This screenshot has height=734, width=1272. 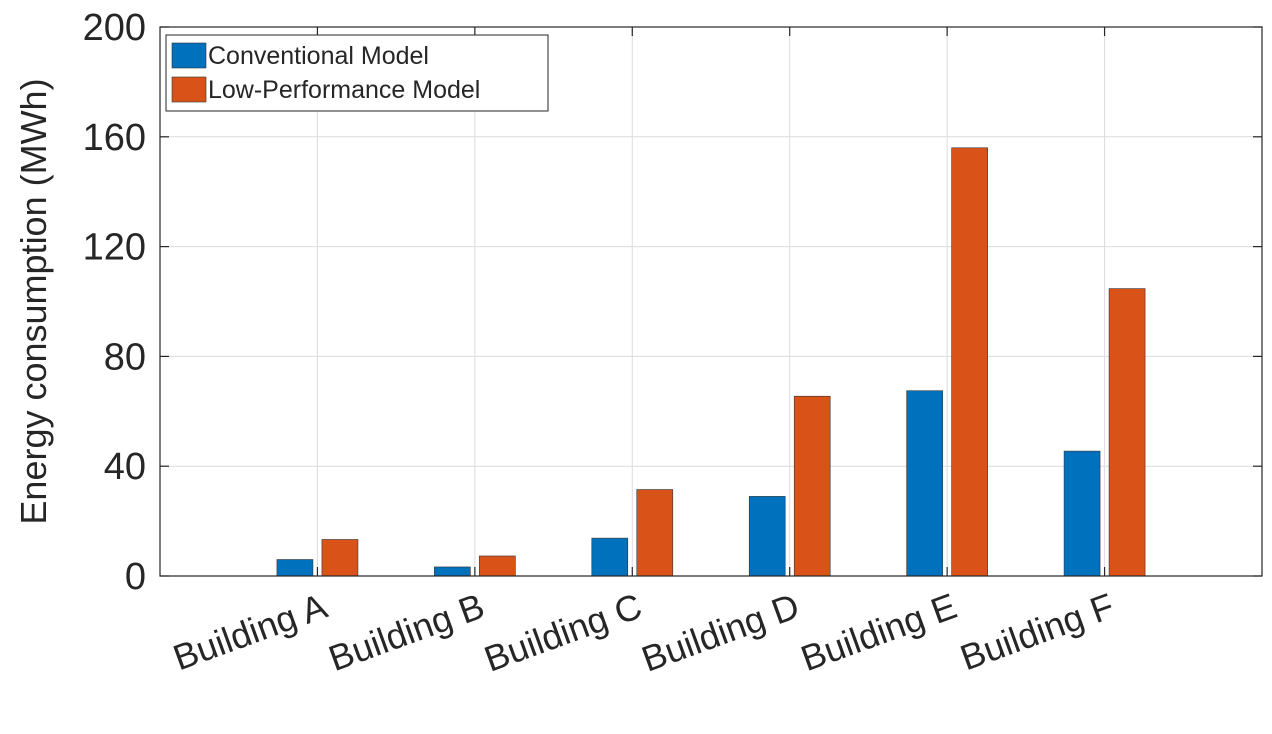 What do you see at coordinates (318, 56) in the screenshot?
I see `legend-entry: Conventional Model` at bounding box center [318, 56].